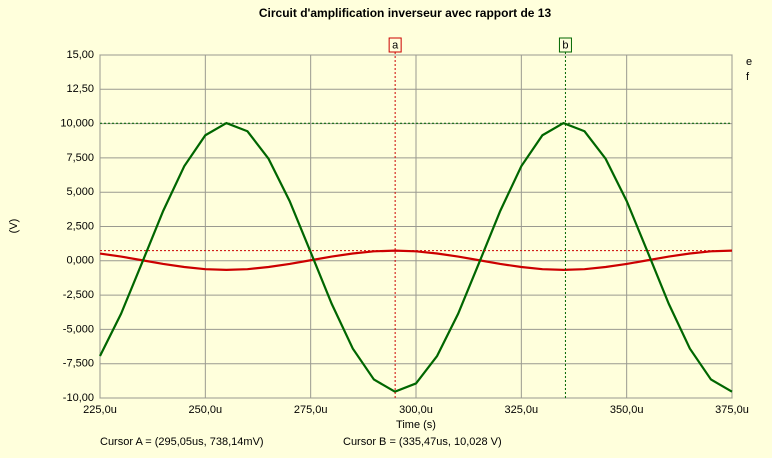 The height and width of the screenshot is (458, 772). I want to click on legend-entry: f, so click(748, 77).